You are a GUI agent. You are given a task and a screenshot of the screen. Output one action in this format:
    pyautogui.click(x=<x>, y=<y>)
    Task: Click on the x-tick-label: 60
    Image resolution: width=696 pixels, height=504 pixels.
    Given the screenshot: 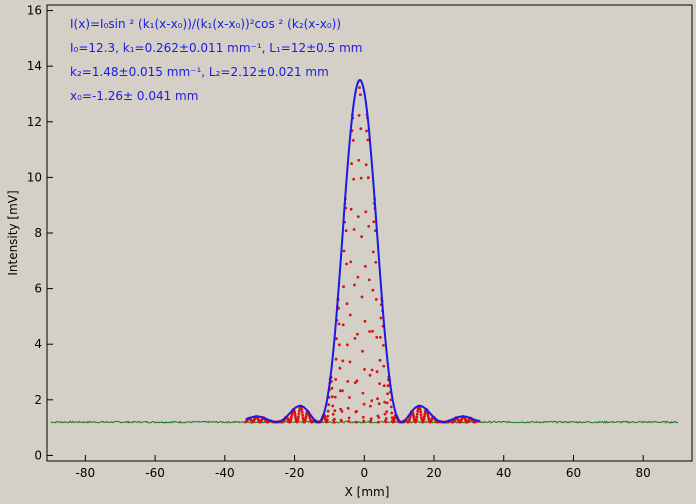 What is the action you would take?
    pyautogui.click(x=573, y=473)
    